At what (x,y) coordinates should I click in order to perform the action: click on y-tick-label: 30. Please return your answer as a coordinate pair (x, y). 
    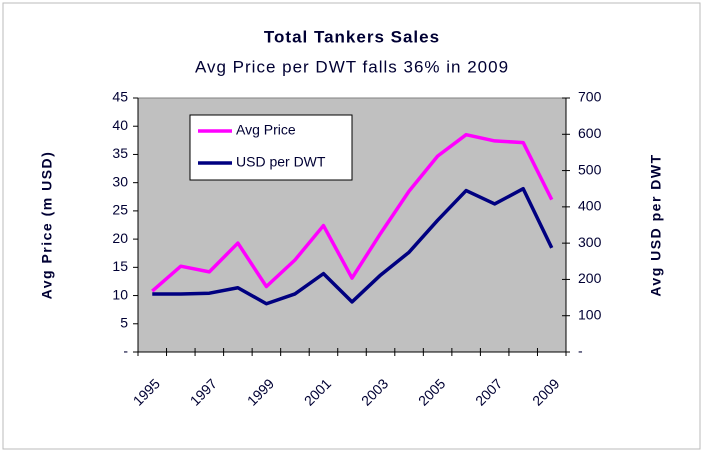
    Looking at the image, I should click on (120, 181).